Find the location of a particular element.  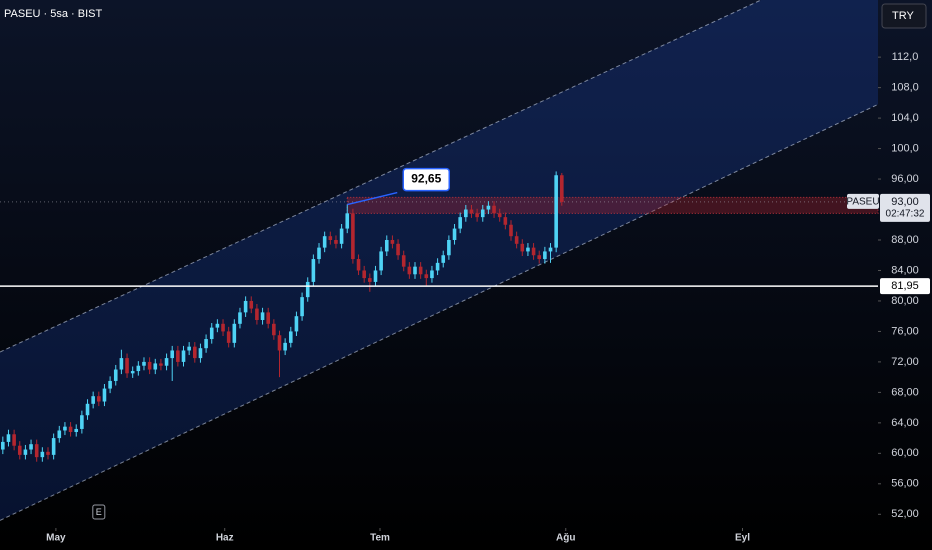

y-tick-label: 108,0 is located at coordinates (905, 88).